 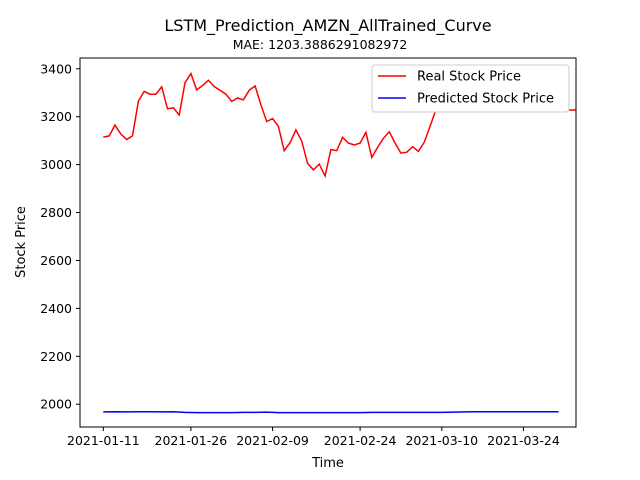 What do you see at coordinates (327, 463) in the screenshot?
I see `x-axis-label: Time` at bounding box center [327, 463].